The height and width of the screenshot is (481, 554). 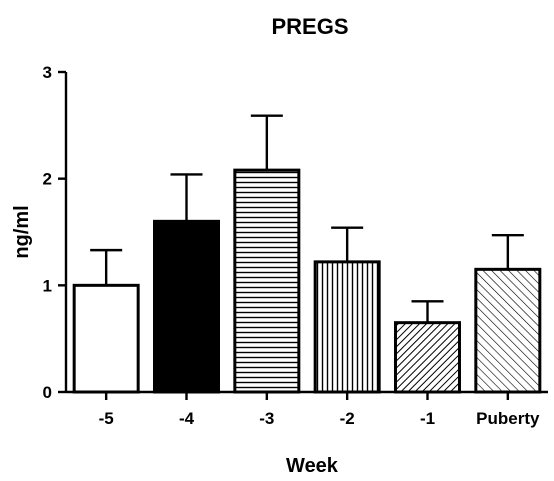 I want to click on x-tick-label-2: -3, so click(x=266, y=418).